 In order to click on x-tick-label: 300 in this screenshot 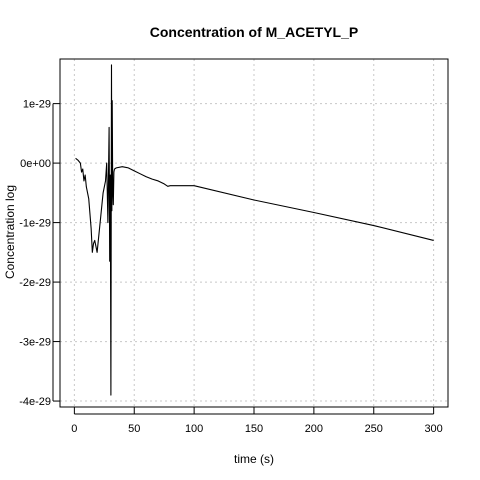, I will do `click(433, 429)`.